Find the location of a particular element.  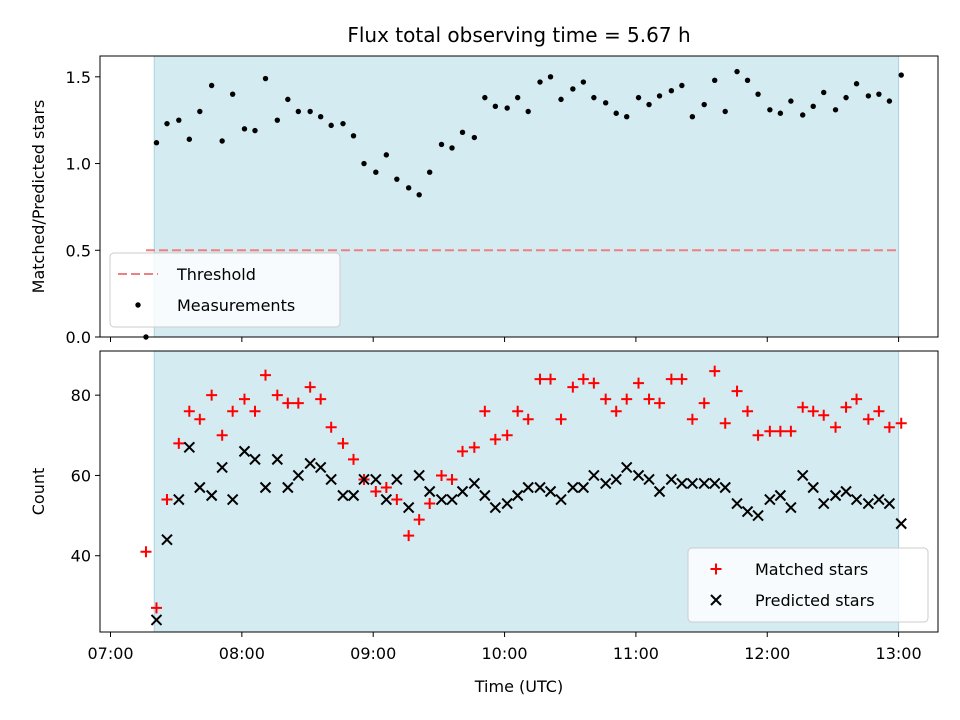

x-tick-label: 09:00 is located at coordinates (373, 653).